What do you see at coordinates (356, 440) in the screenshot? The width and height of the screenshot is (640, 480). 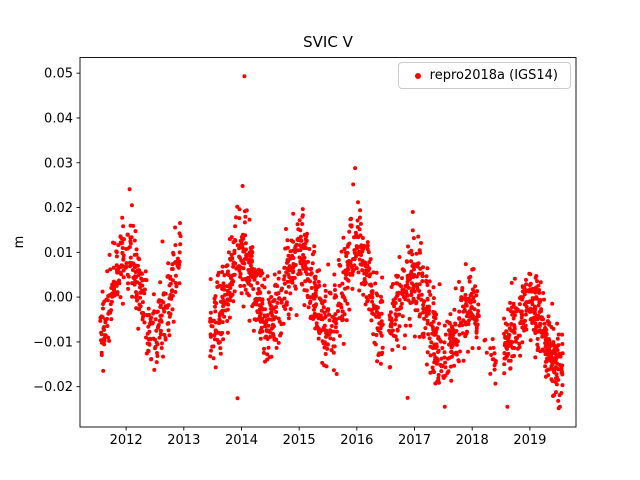 I see `x-tick-label: 2016` at bounding box center [356, 440].